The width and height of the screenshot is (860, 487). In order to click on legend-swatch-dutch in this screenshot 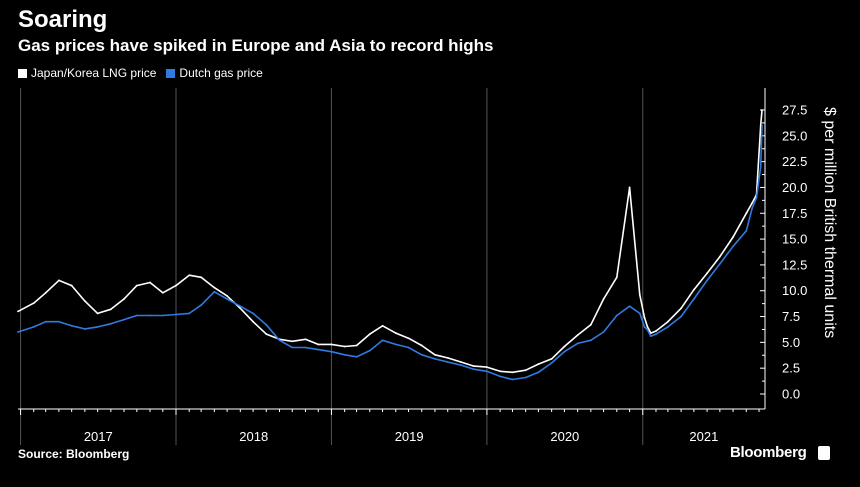, I will do `click(171, 73)`.